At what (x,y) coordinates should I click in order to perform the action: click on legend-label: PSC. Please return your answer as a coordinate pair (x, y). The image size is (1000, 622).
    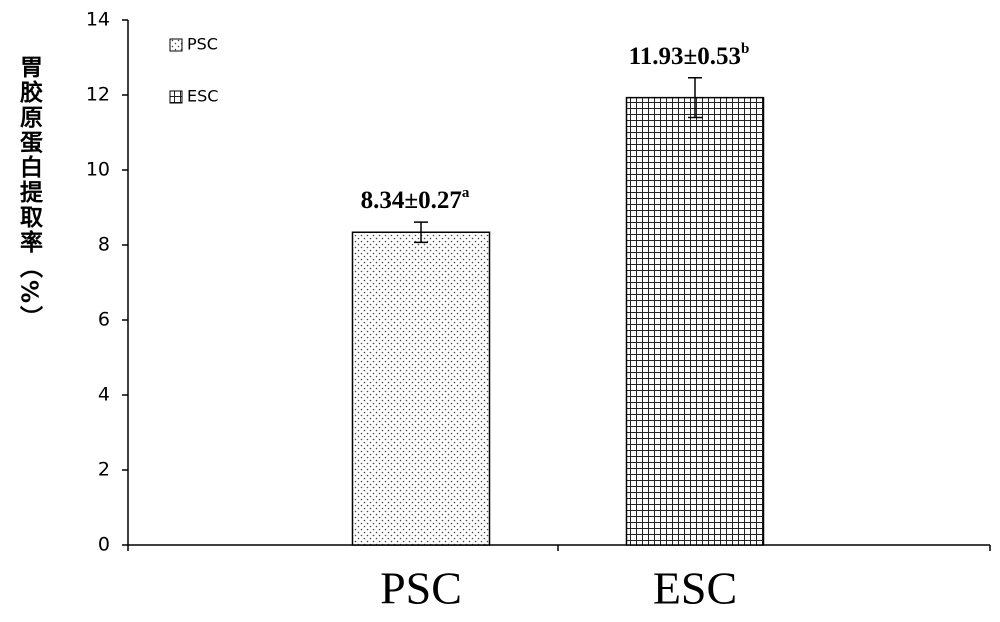
    Looking at the image, I should click on (202, 44).